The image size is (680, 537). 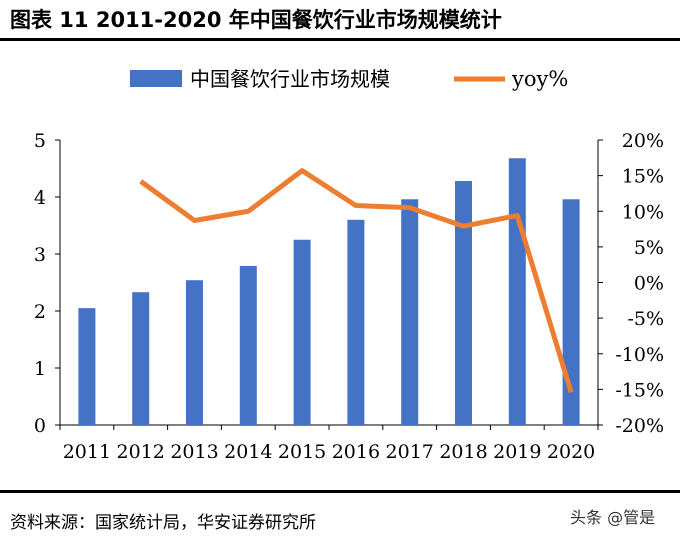 What do you see at coordinates (645, 319) in the screenshot?
I see `right-tick-label: -5%` at bounding box center [645, 319].